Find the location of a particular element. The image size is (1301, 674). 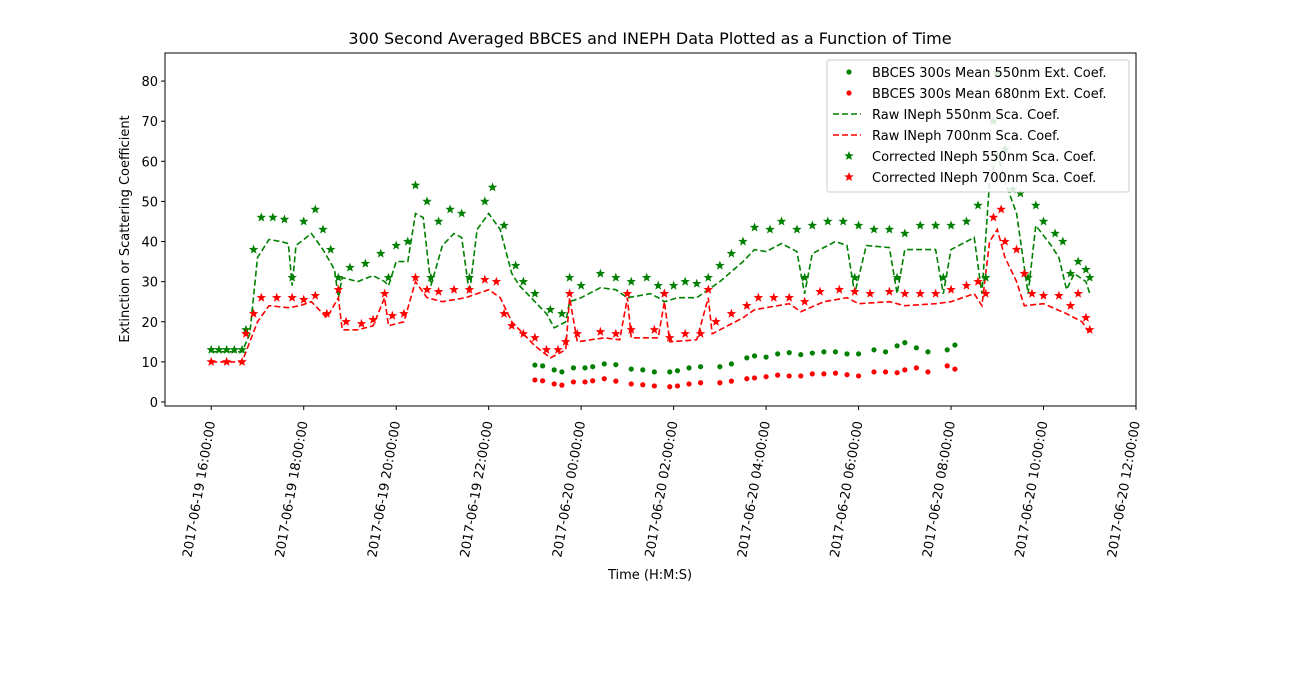

legend-label: Corrected INeph 700nm Sca. Coef. is located at coordinates (984, 178).